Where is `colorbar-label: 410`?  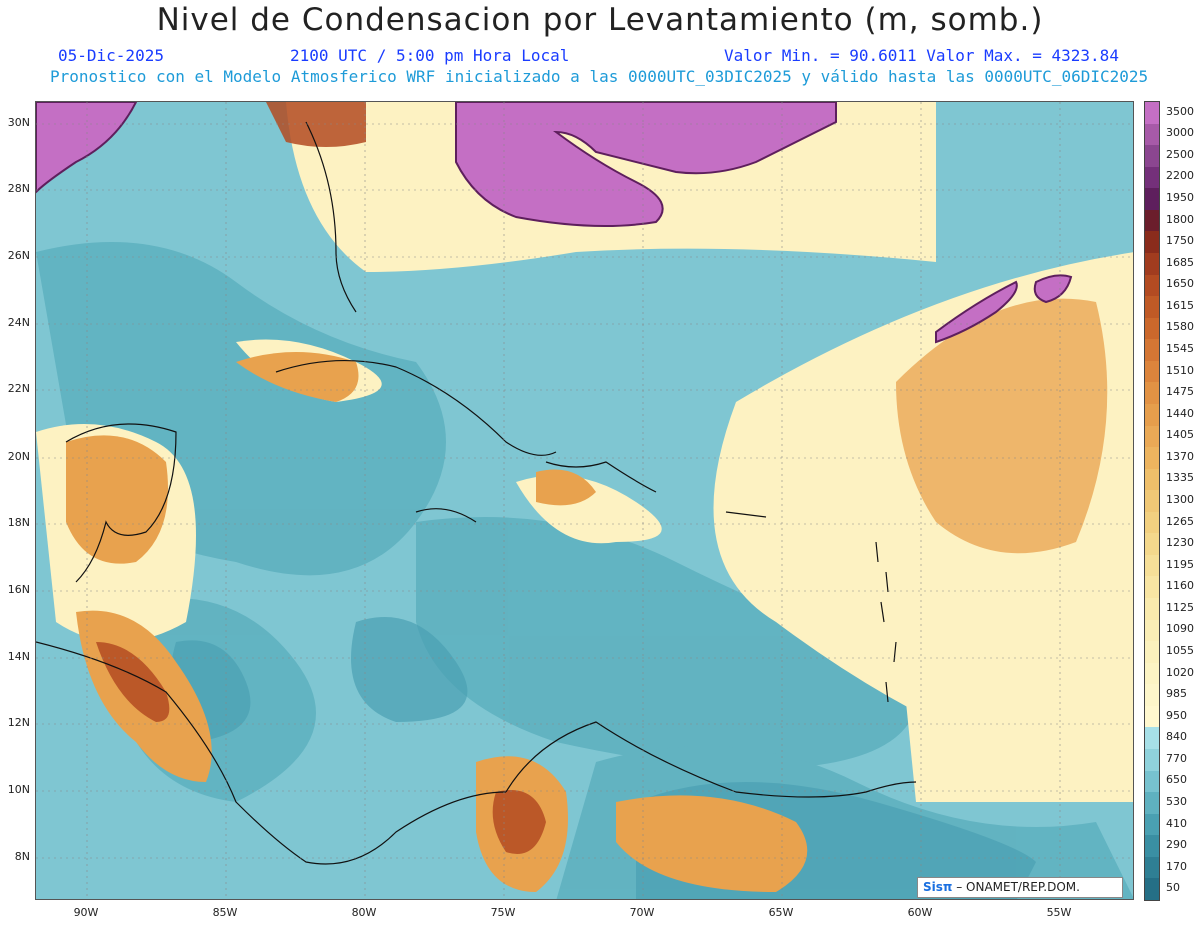
colorbar-label: 410 is located at coordinates (1176, 823).